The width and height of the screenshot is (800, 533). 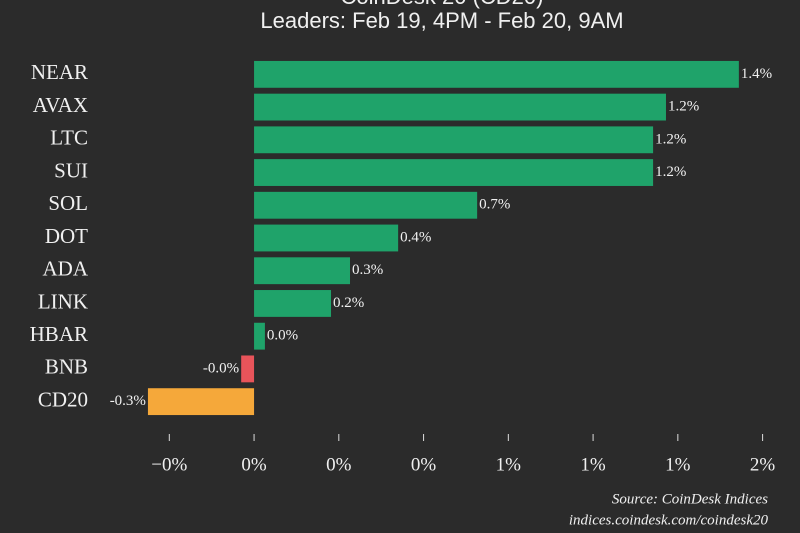 I want to click on value-label: 0.4%, so click(x=415, y=237).